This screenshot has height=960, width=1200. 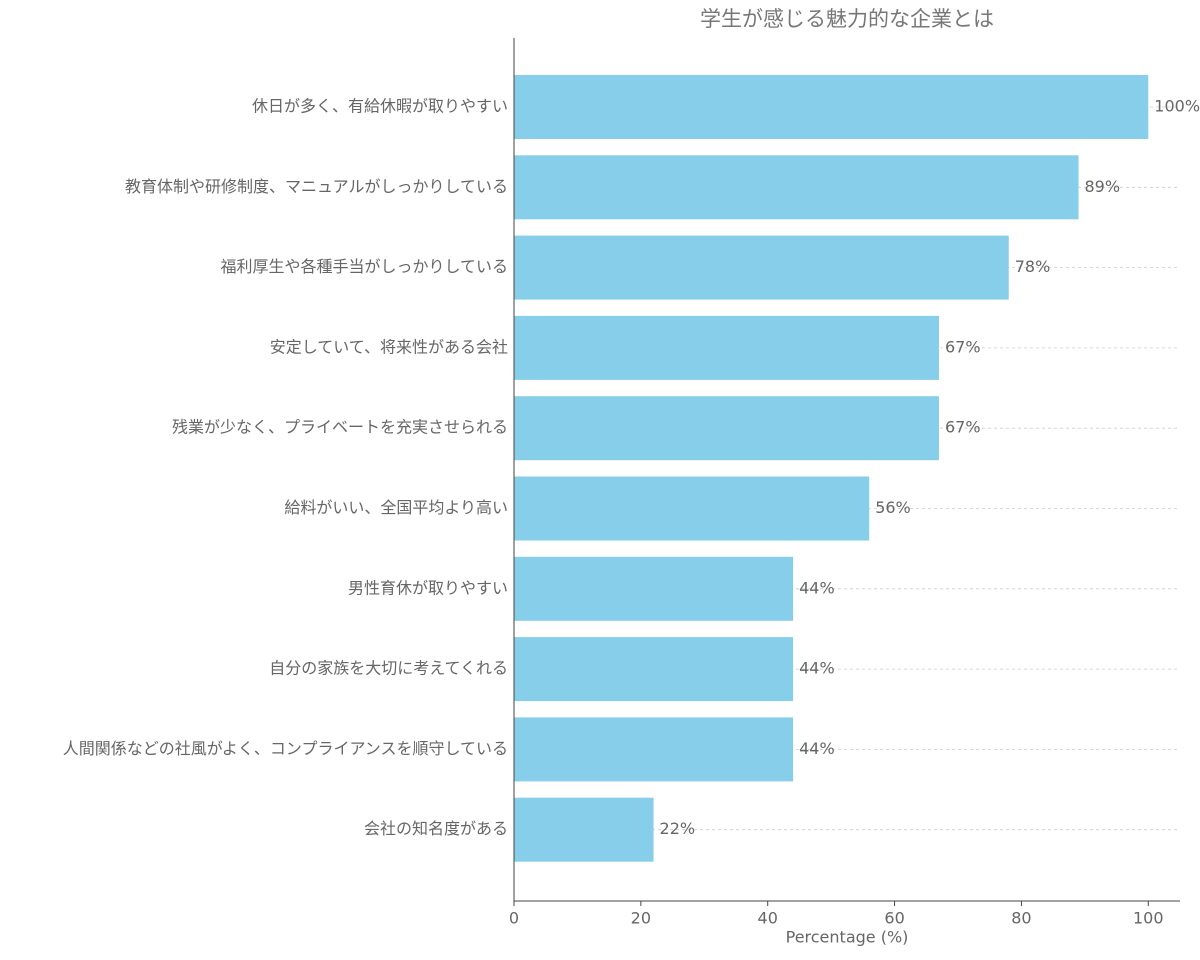 What do you see at coordinates (894, 918) in the screenshot?
I see `x-tick-label: 60` at bounding box center [894, 918].